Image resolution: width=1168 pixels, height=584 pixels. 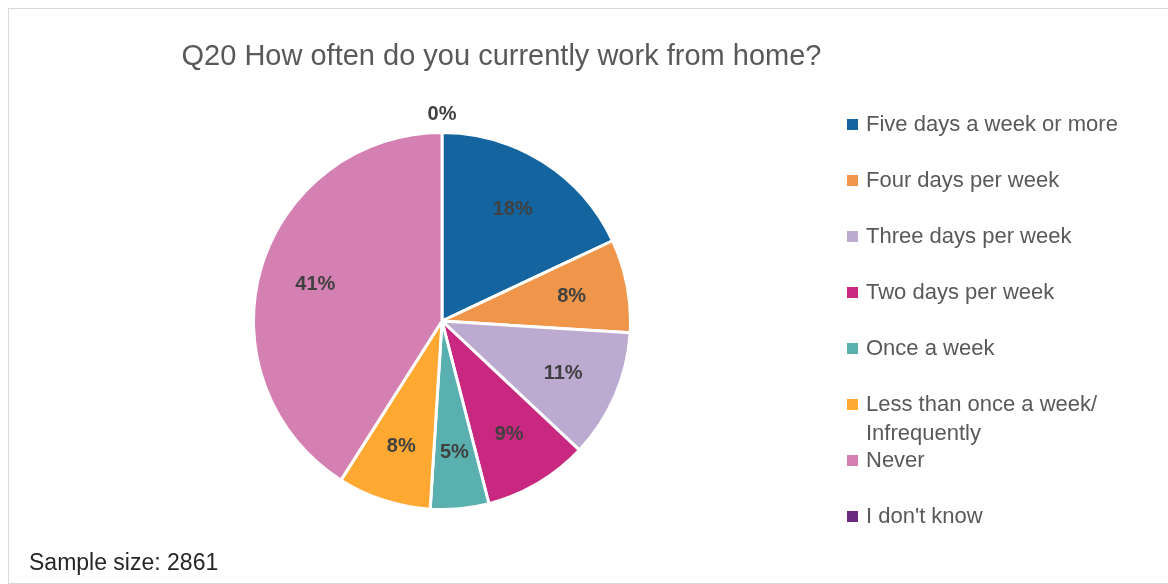 What do you see at coordinates (931, 348) in the screenshot?
I see `legend-label: Once a week` at bounding box center [931, 348].